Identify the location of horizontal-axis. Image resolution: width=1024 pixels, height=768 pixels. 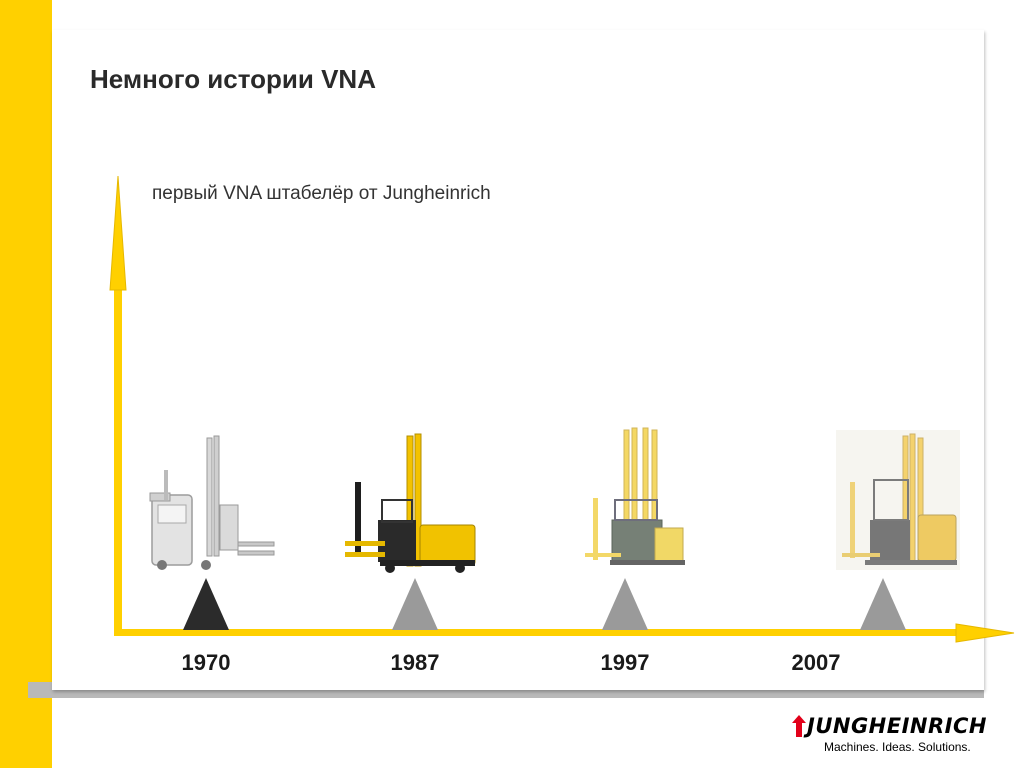
(539, 632).